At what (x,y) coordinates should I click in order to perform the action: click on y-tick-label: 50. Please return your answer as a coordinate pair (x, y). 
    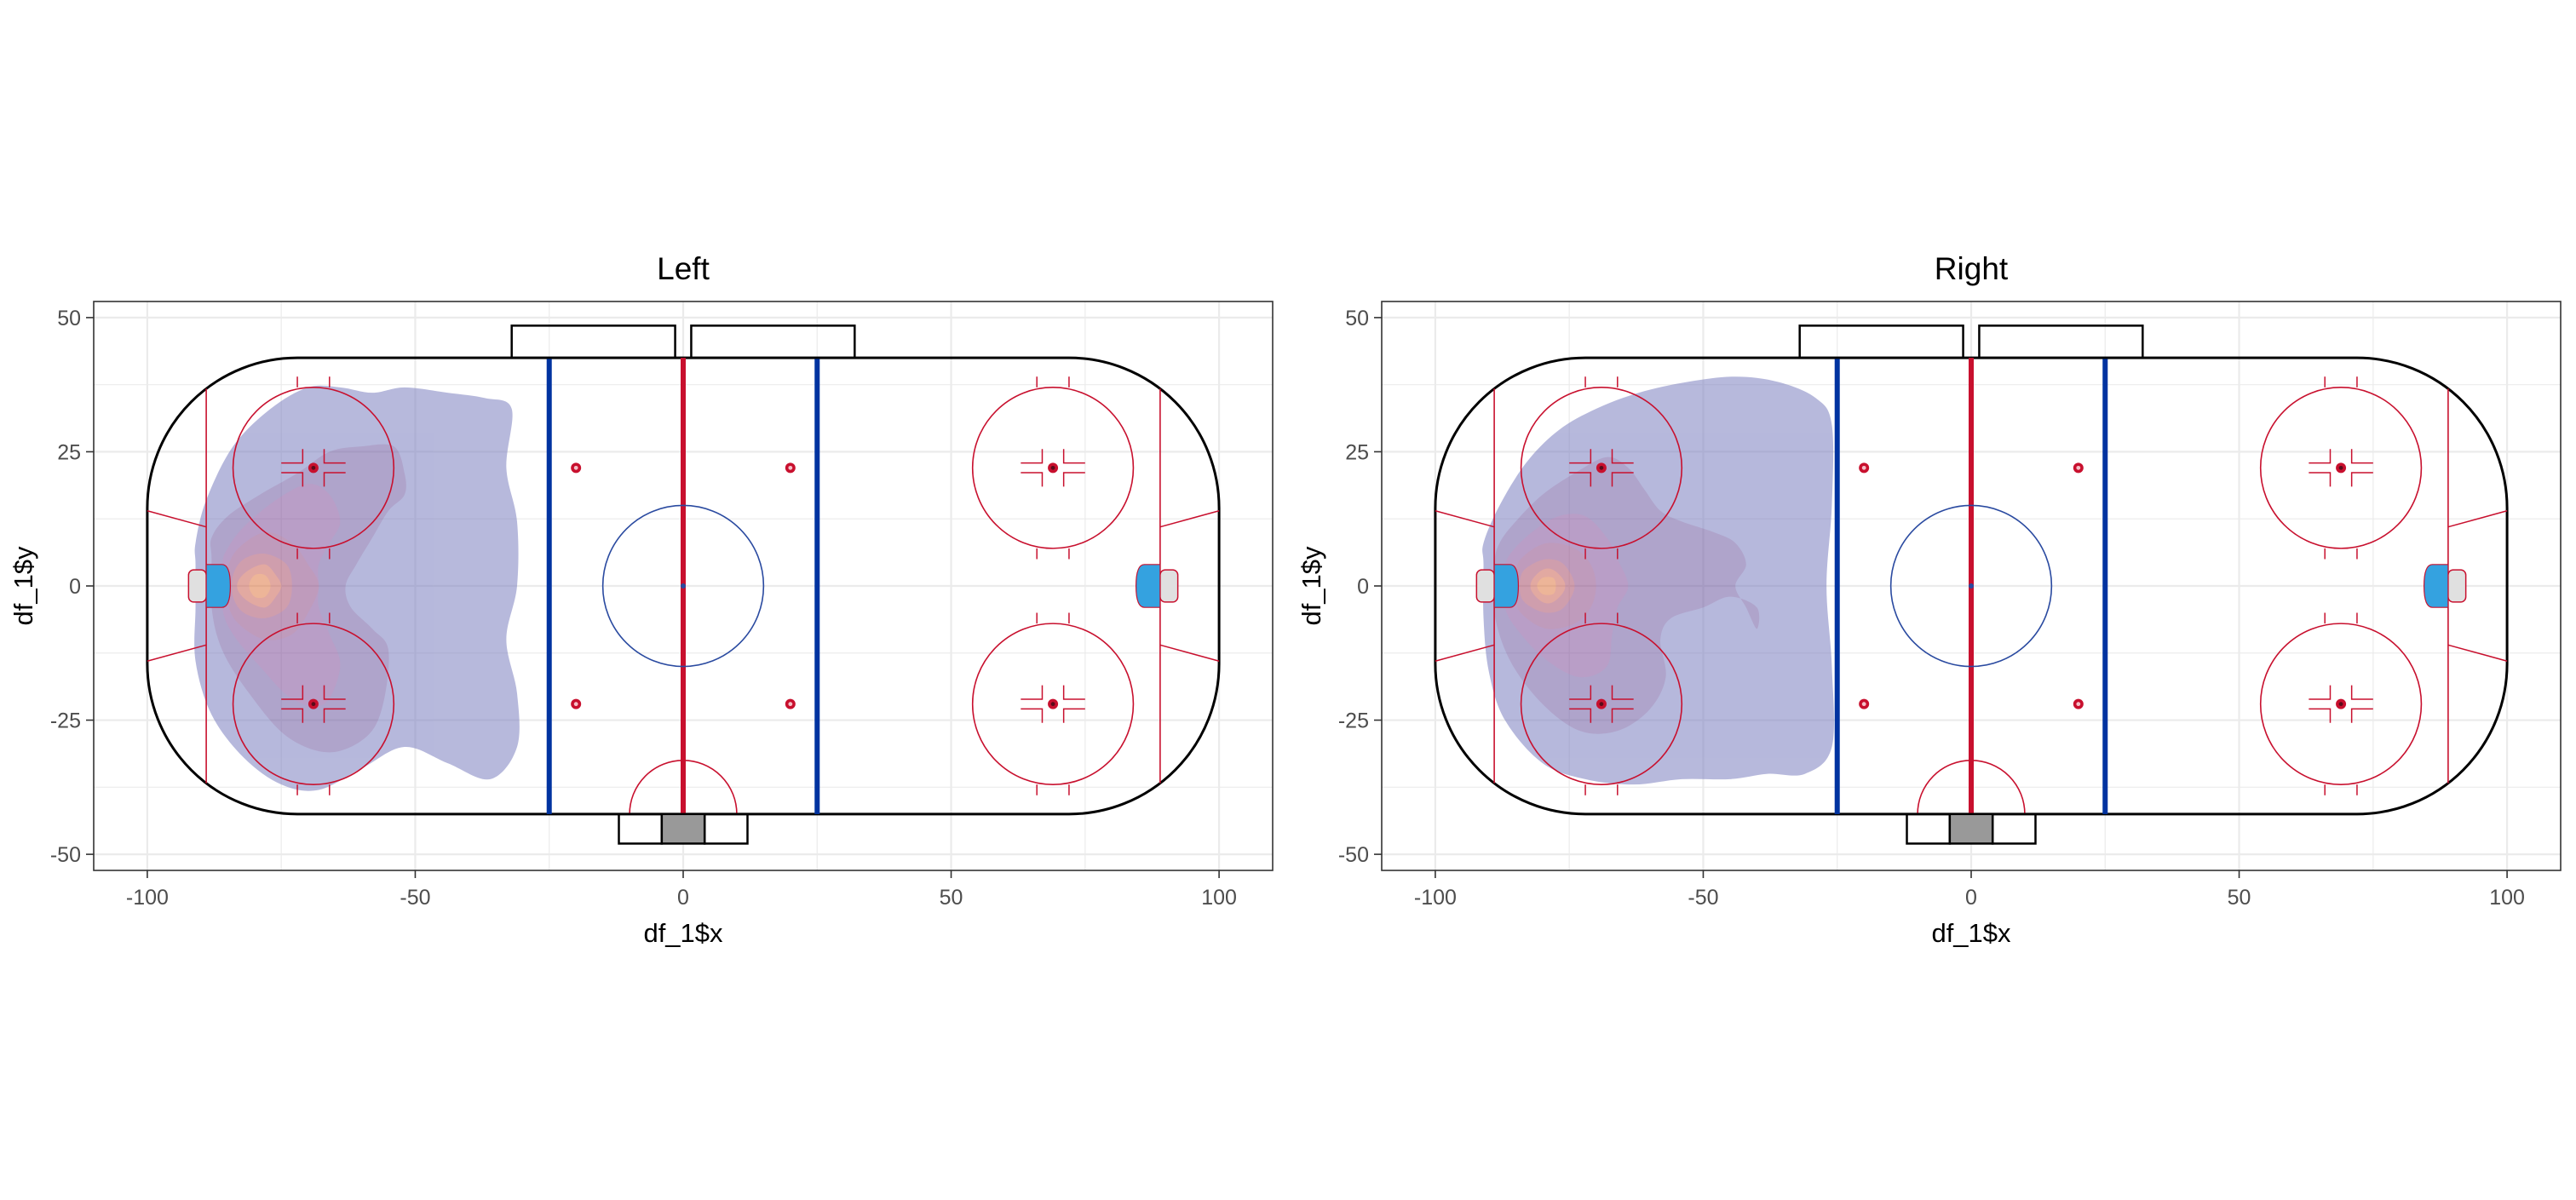
    Looking at the image, I should click on (1357, 318).